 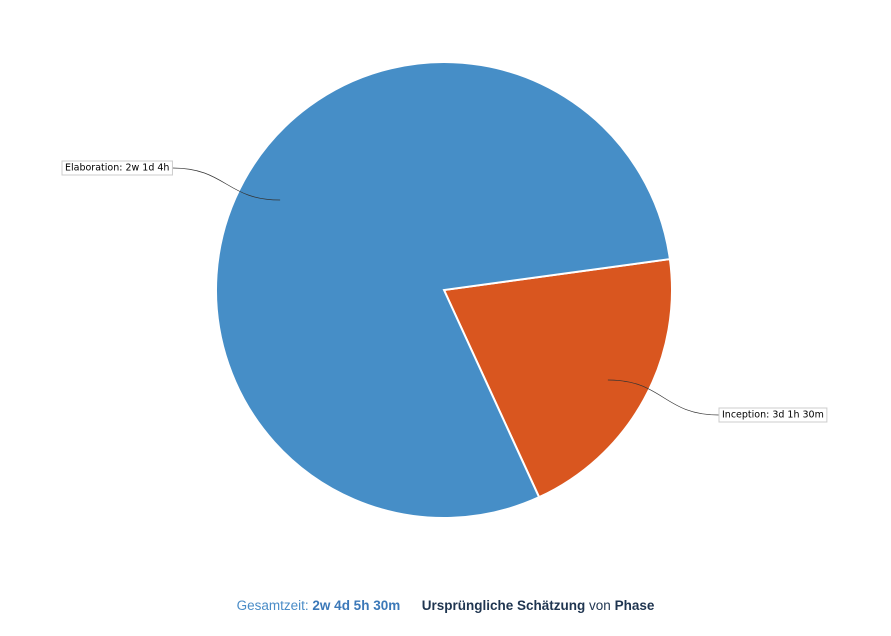 I want to click on slice-label-text: Inception: 3d 1h 30m, so click(x=773, y=415).